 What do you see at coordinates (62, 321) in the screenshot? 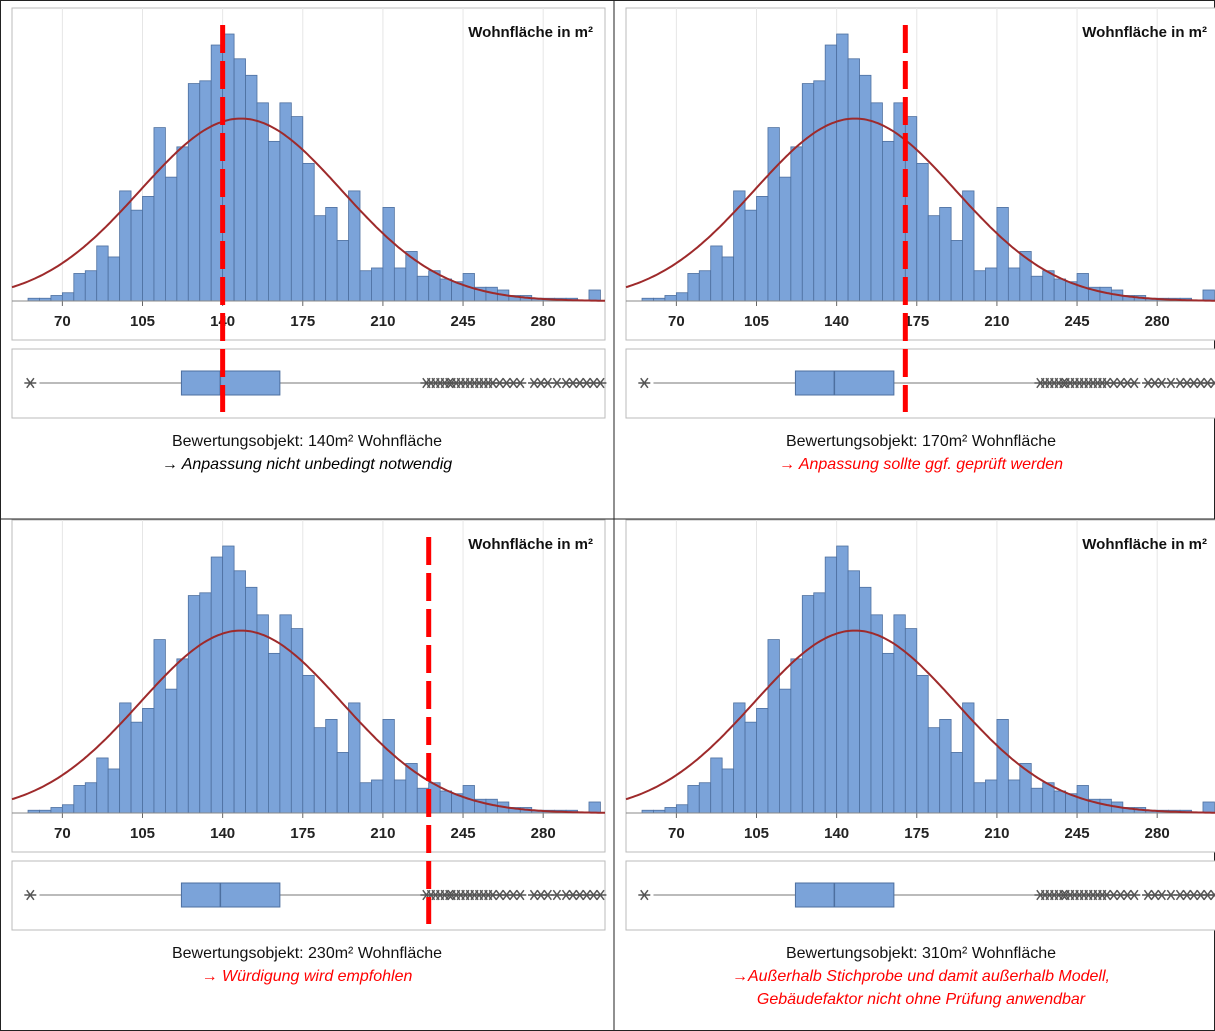
I see `x-tick-label: 70` at bounding box center [62, 321].